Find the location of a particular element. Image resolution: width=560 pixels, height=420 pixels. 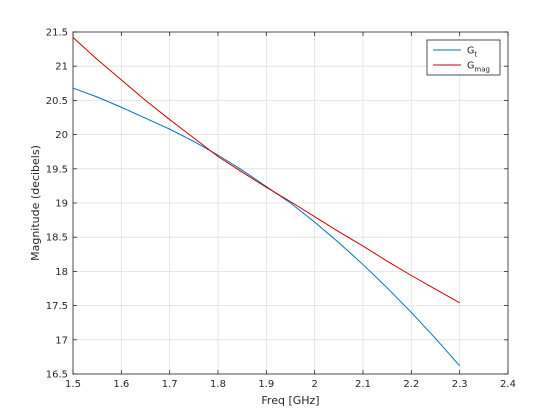

y-tick-label: 17.5 is located at coordinates (57, 306).